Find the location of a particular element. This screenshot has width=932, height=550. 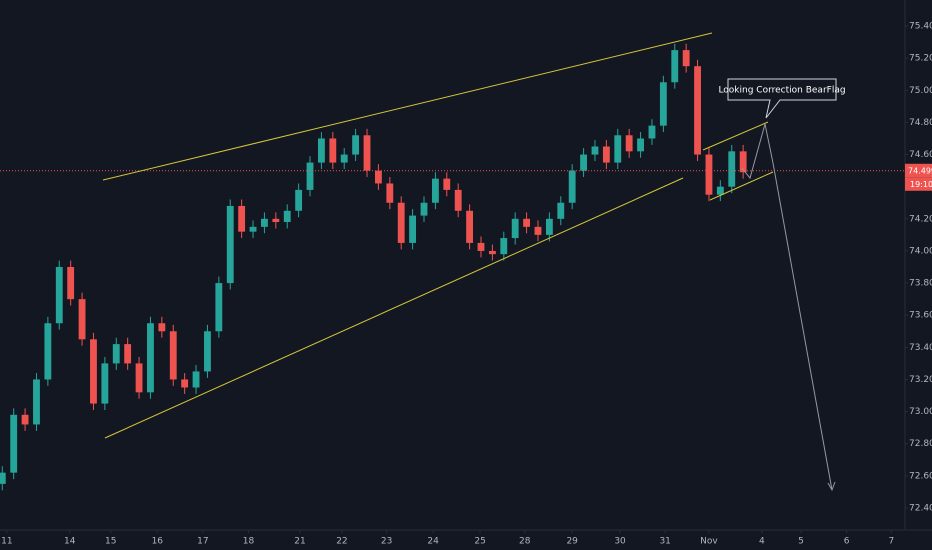

x-tick-label: 22 is located at coordinates (341, 542).